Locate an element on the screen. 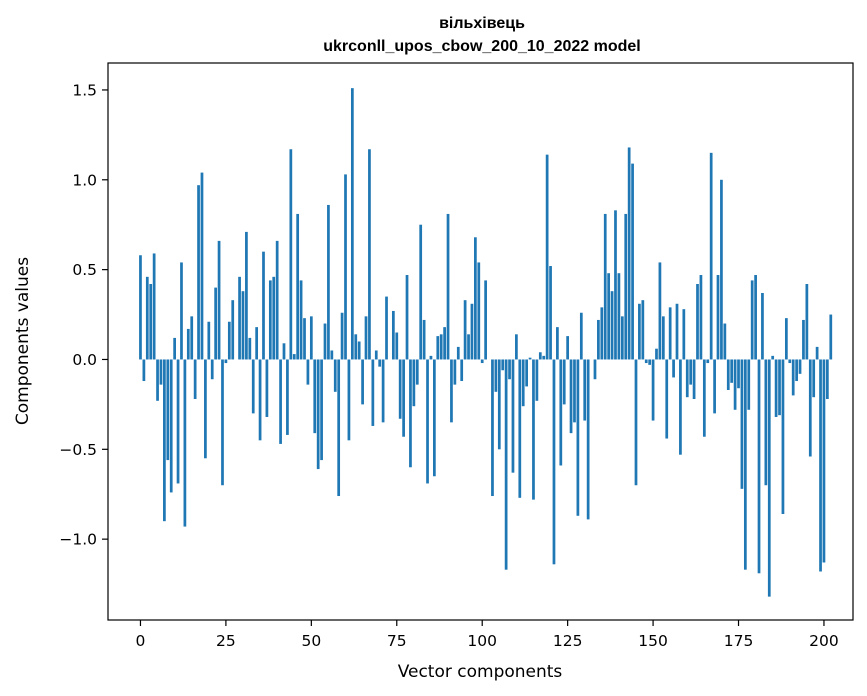 This screenshot has height=696, width=867. y-tick-label: 0.0 is located at coordinates (84, 360).